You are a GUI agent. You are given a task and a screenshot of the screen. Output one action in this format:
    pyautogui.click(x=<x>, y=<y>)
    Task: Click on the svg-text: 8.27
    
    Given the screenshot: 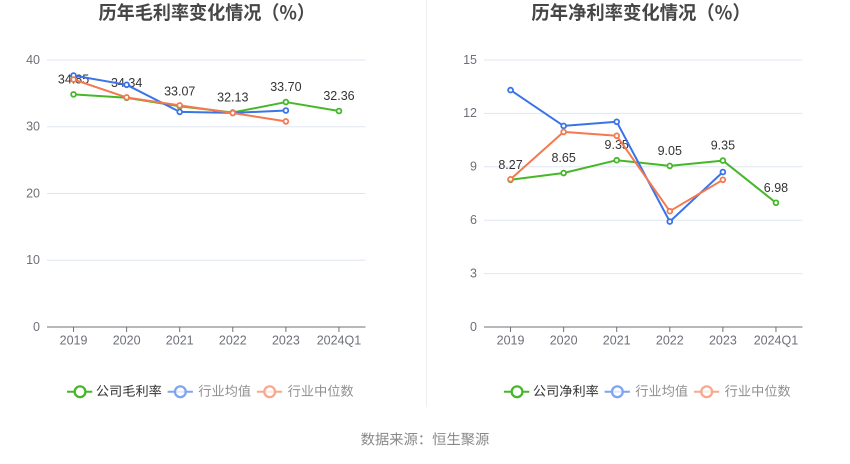 What is the action you would take?
    pyautogui.click(x=510, y=165)
    